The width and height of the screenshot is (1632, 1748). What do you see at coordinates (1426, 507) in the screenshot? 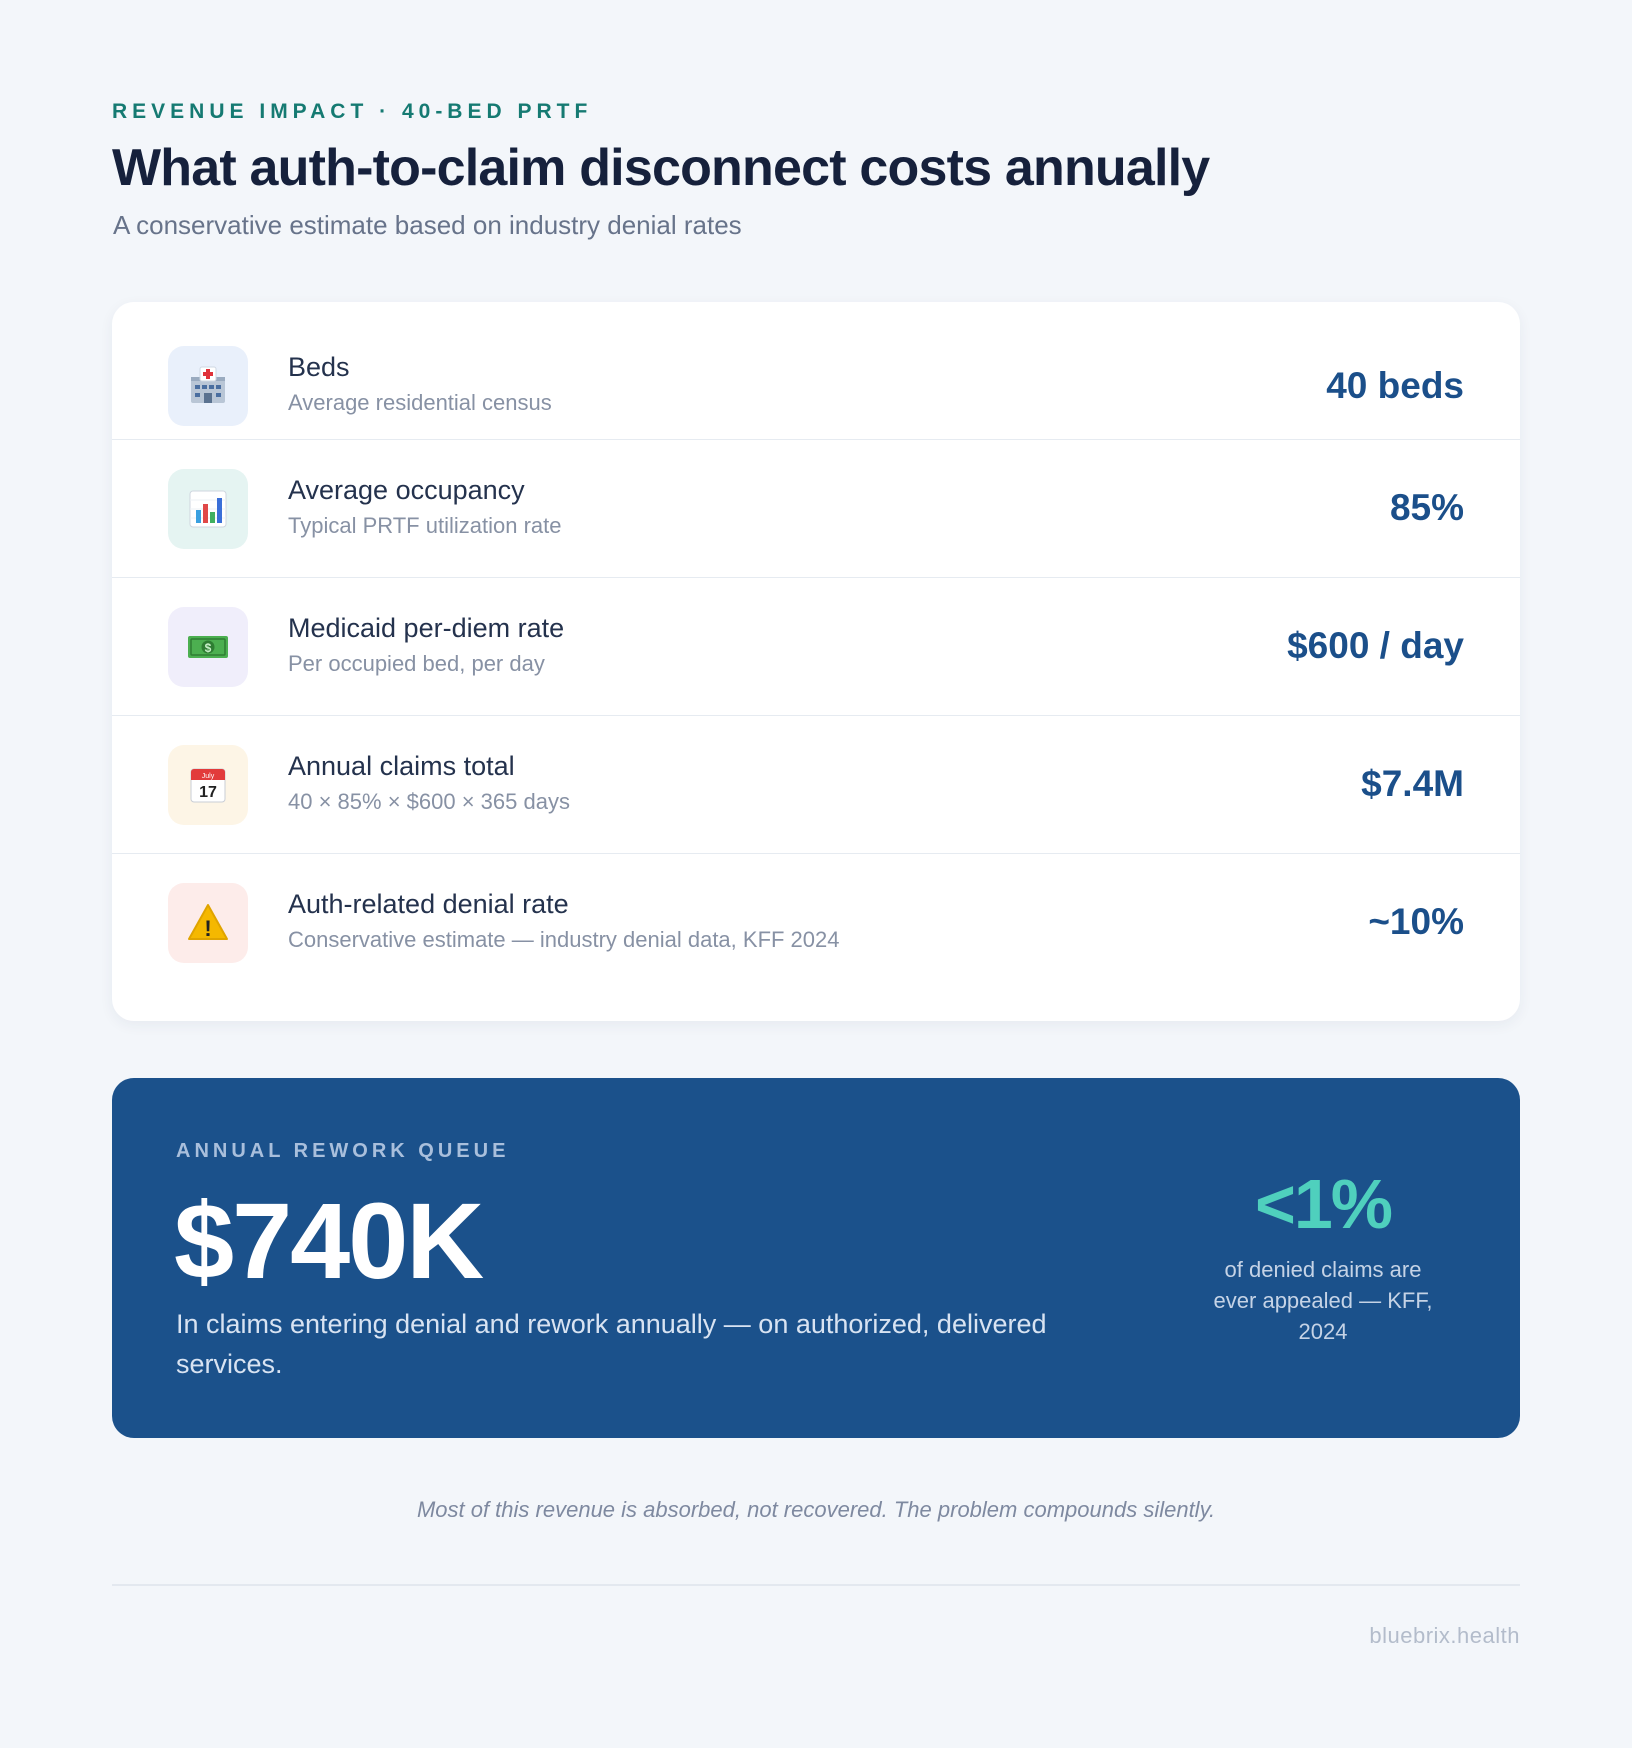
I see `row-value: 85%` at bounding box center [1426, 507].